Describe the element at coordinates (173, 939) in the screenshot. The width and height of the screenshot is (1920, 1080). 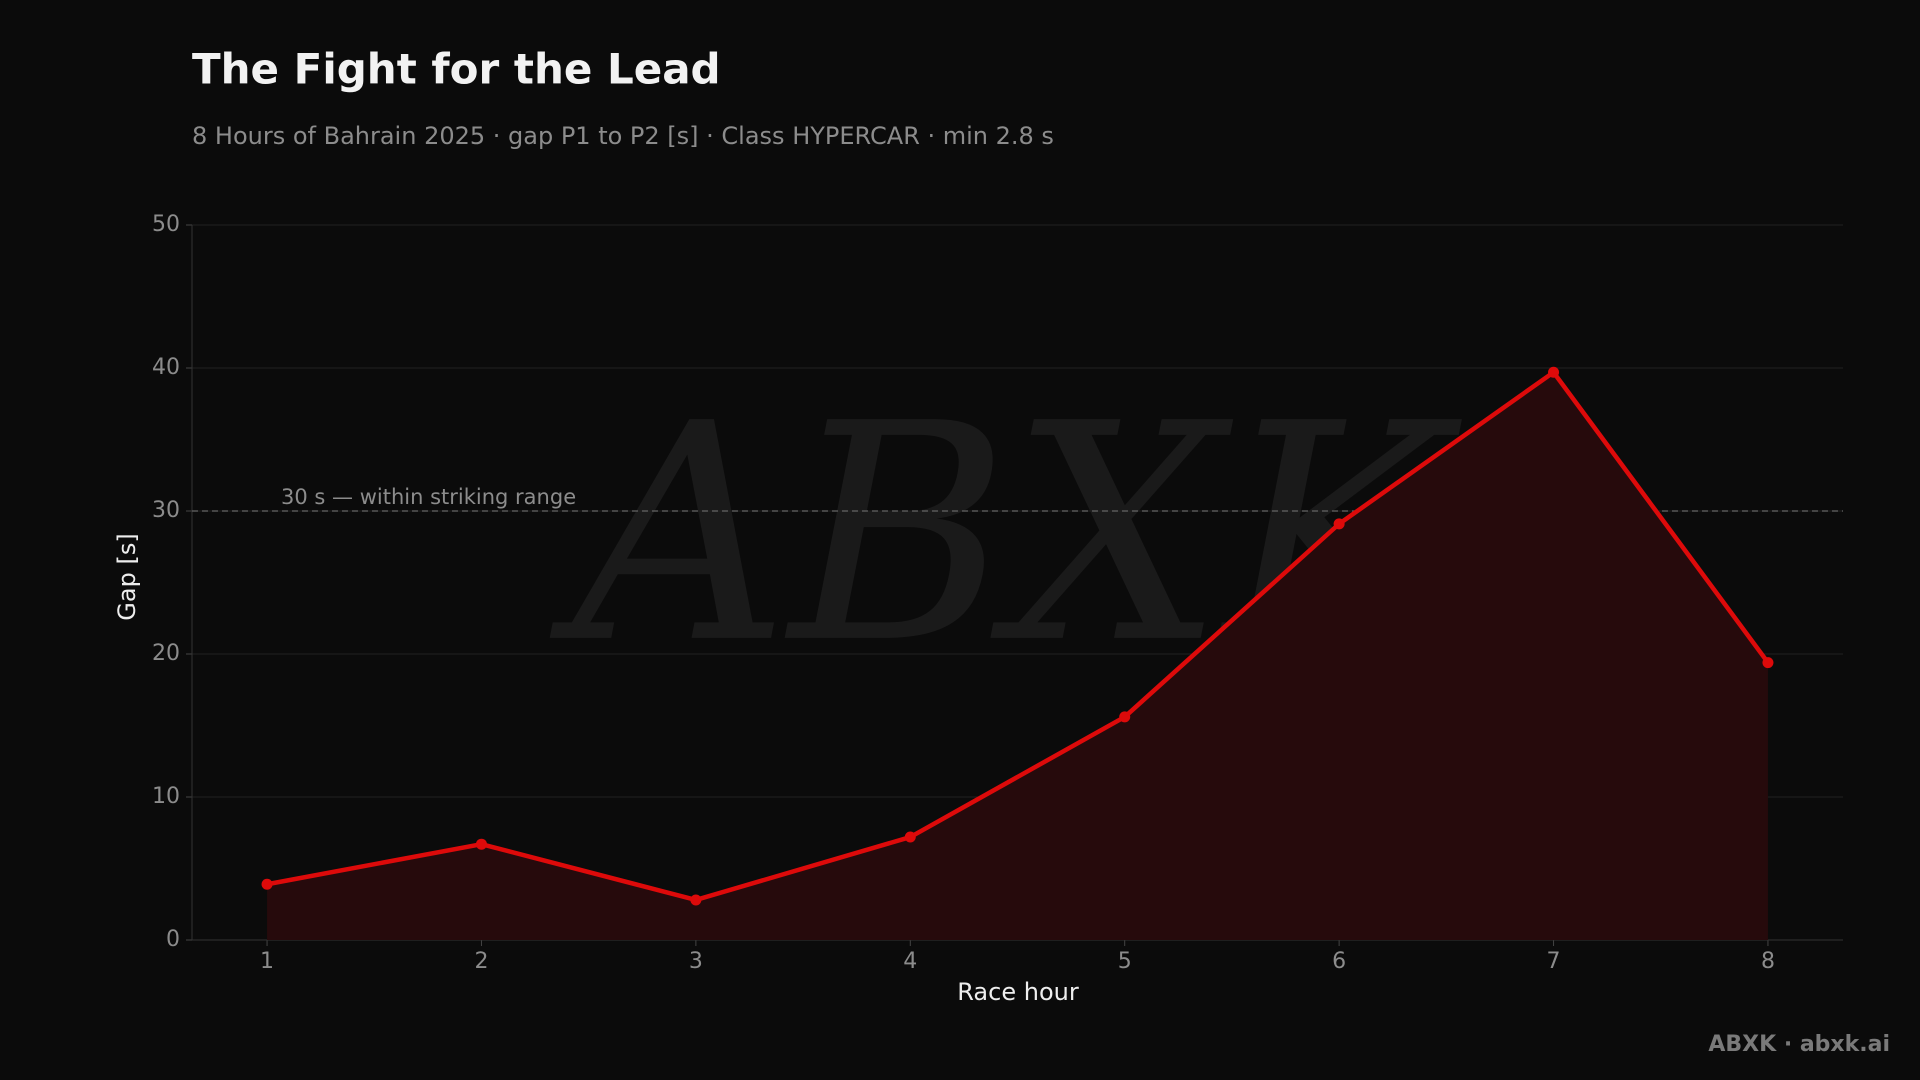
I see `y-tick-label: 0` at that location.